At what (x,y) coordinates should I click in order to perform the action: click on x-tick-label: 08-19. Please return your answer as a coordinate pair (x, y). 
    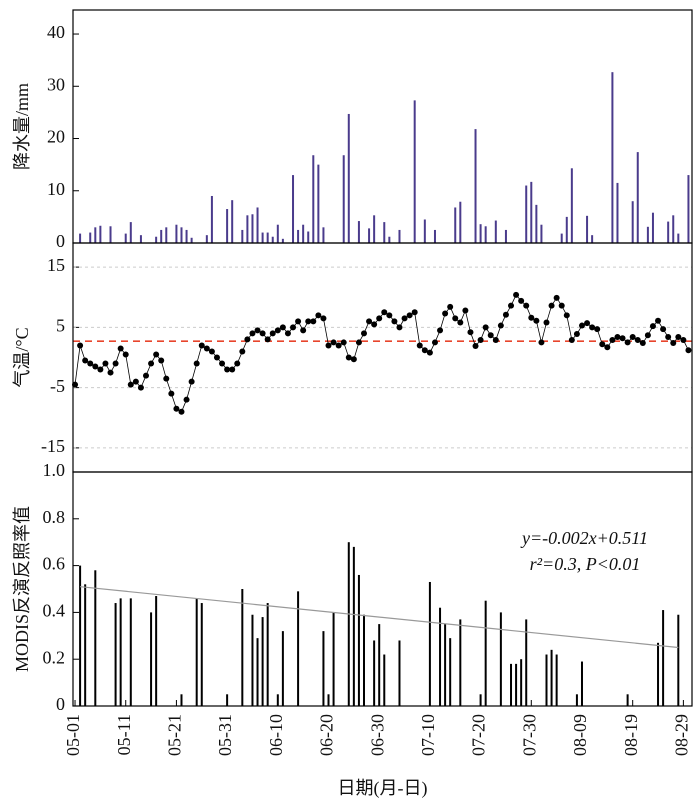
    Looking at the image, I should click on (631, 735).